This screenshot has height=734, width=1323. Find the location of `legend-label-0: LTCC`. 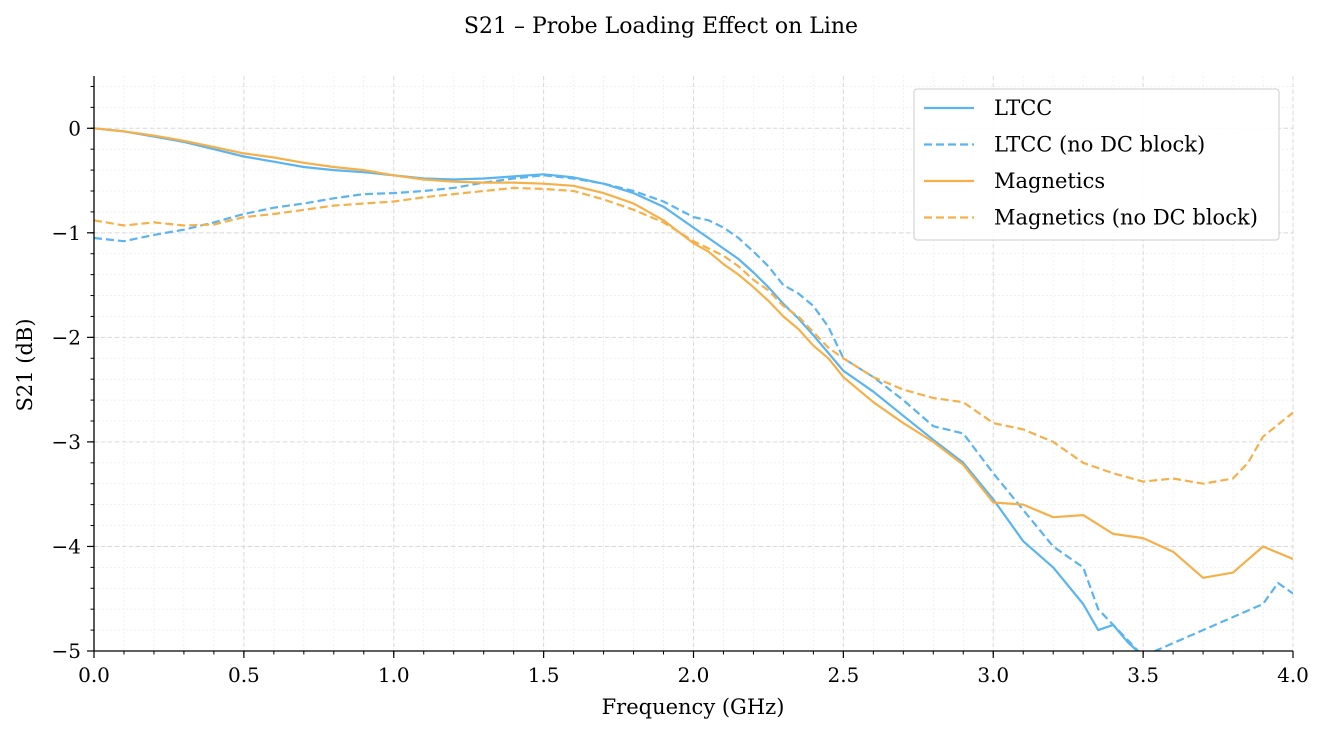

legend-label-0: LTCC is located at coordinates (1023, 108).